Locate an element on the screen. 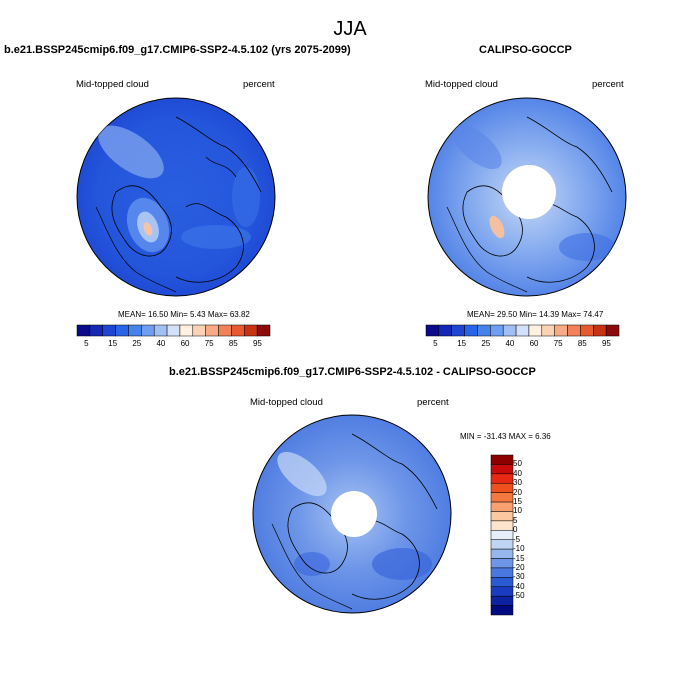 The image size is (700, 700). model-colorbar-tick-label: 25 is located at coordinates (137, 343).